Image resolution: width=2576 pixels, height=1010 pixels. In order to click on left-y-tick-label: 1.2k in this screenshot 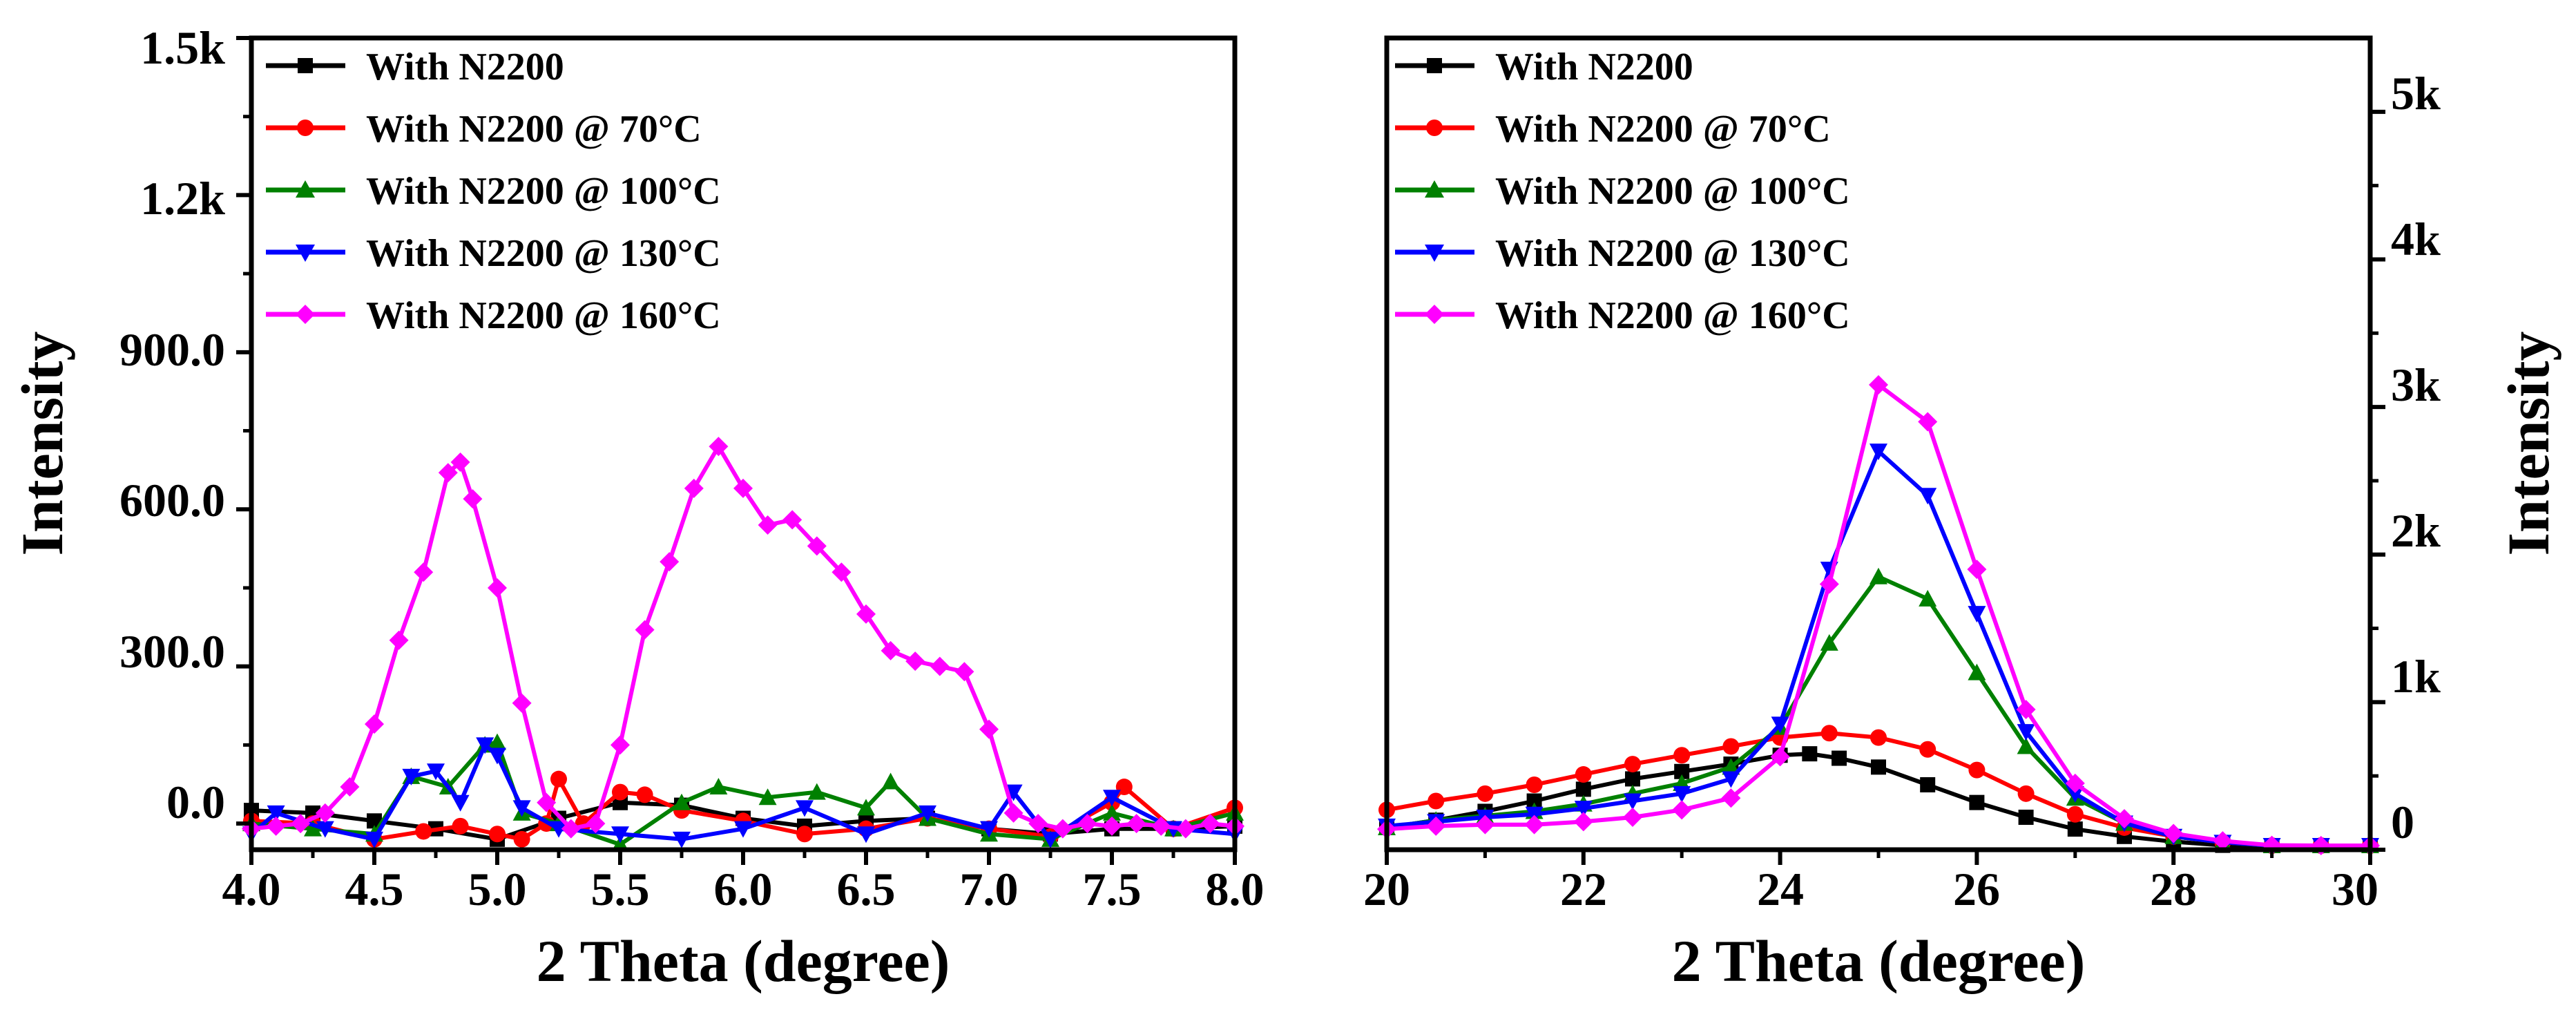, I will do `click(182, 198)`.